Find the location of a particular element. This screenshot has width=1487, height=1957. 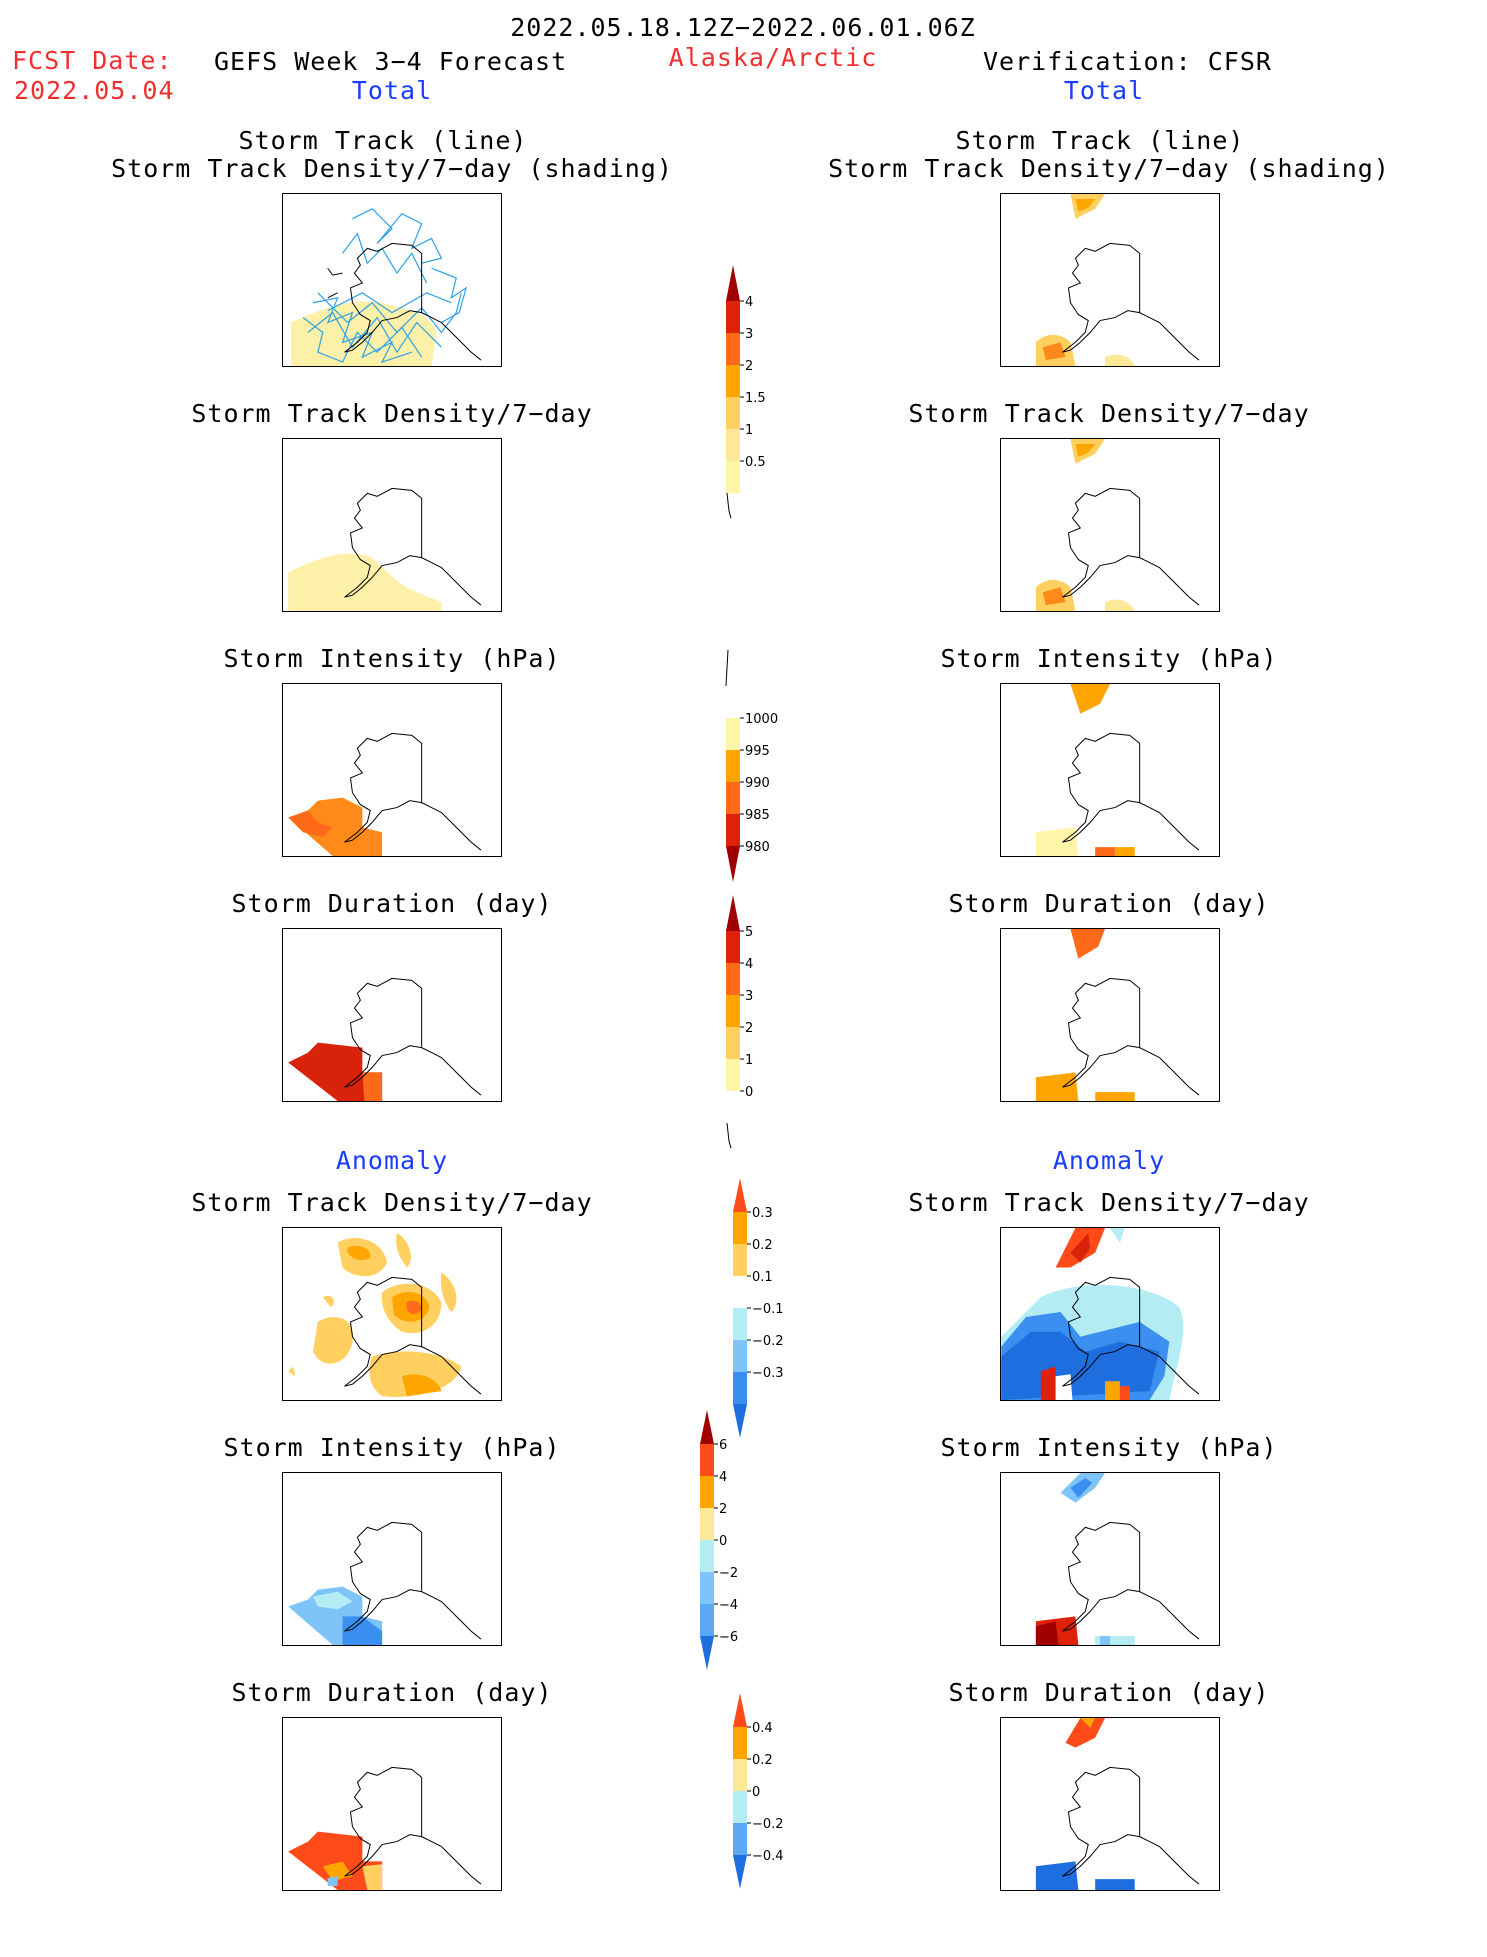

left-anom-duration-title: Storm Duration (day) is located at coordinates (392, 1692).